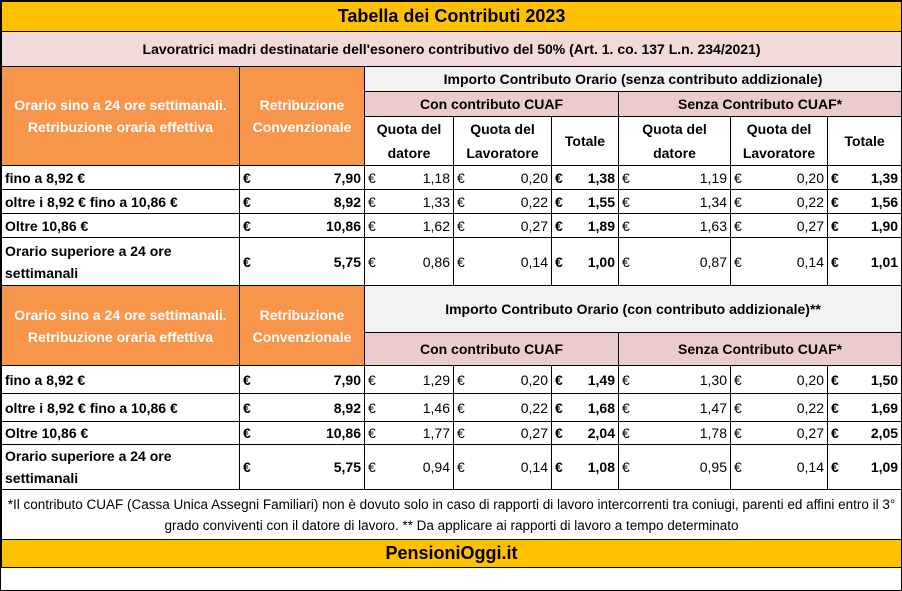 The width and height of the screenshot is (902, 591). I want to click on row-label: Oltre 10,86 €, so click(120, 433).